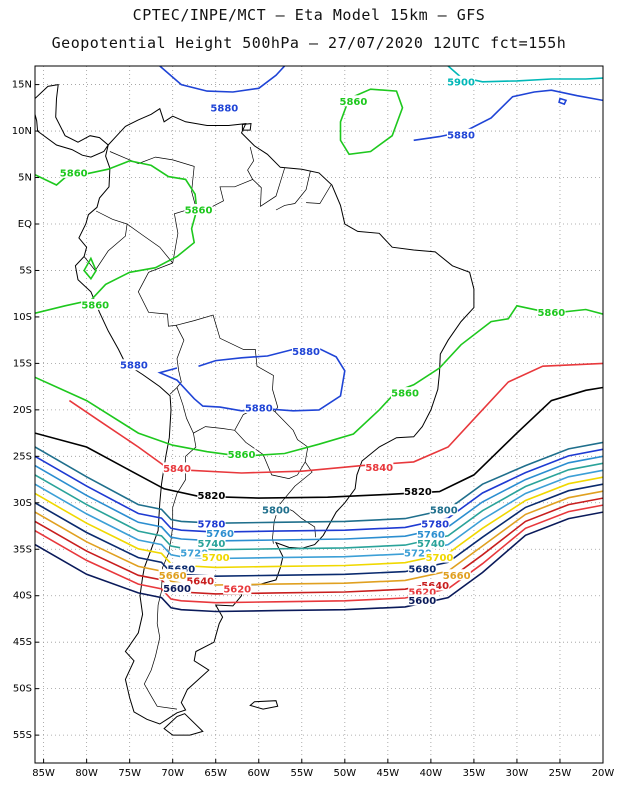  Describe the element at coordinates (301, 773) in the screenshot. I see `lon-tick-label: 55W` at that location.